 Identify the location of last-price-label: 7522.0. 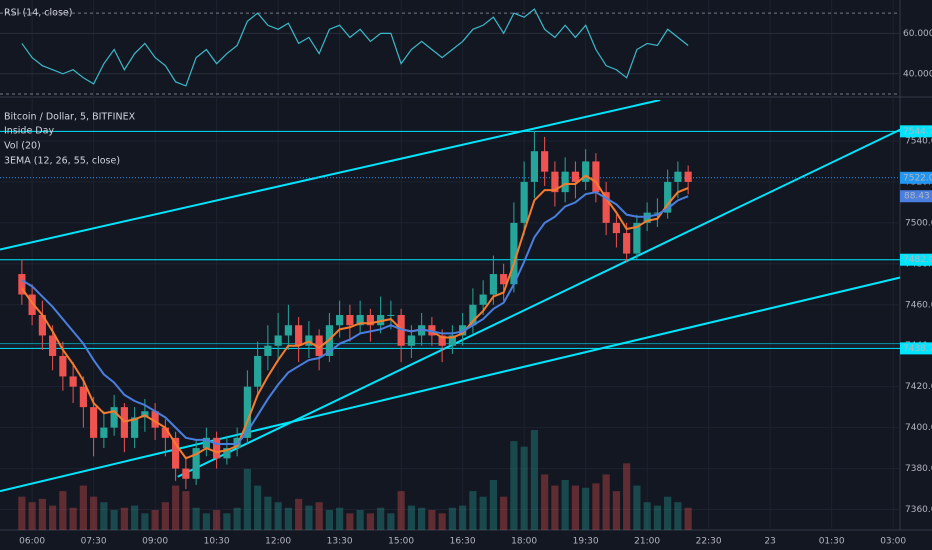
(917, 178).